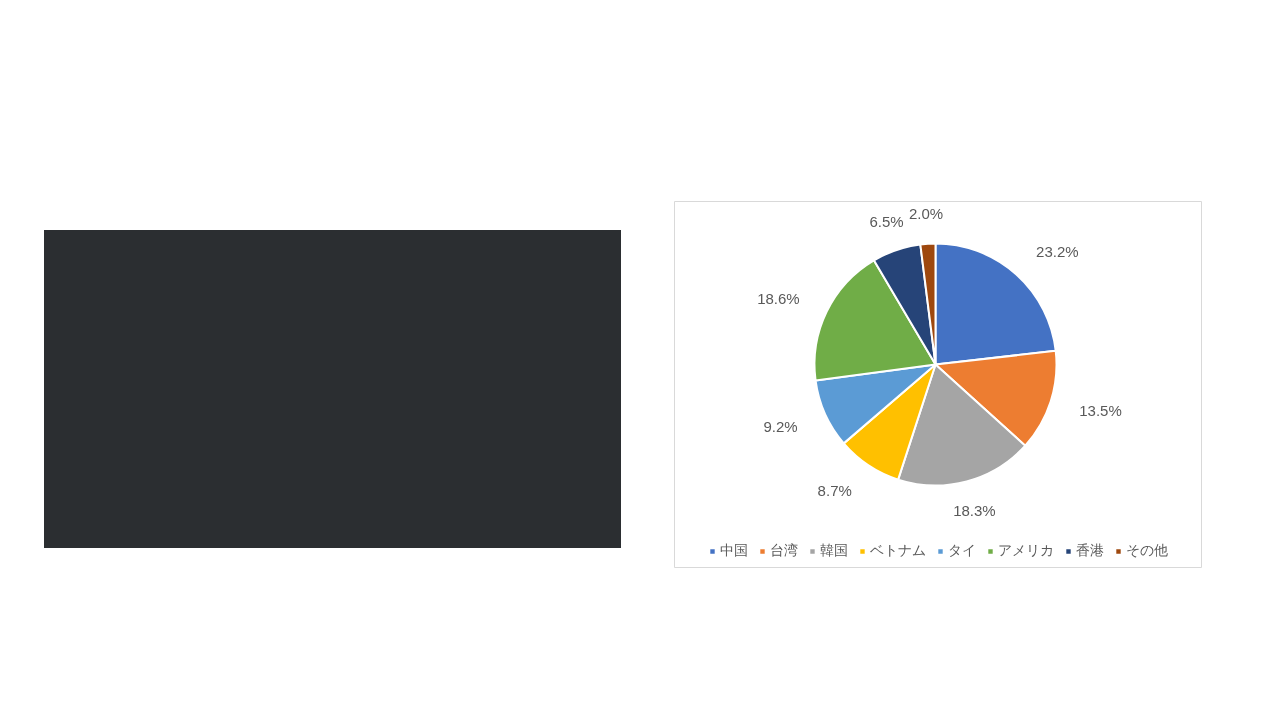  What do you see at coordinates (834, 551) in the screenshot?
I see `legend-label: 韓国` at bounding box center [834, 551].